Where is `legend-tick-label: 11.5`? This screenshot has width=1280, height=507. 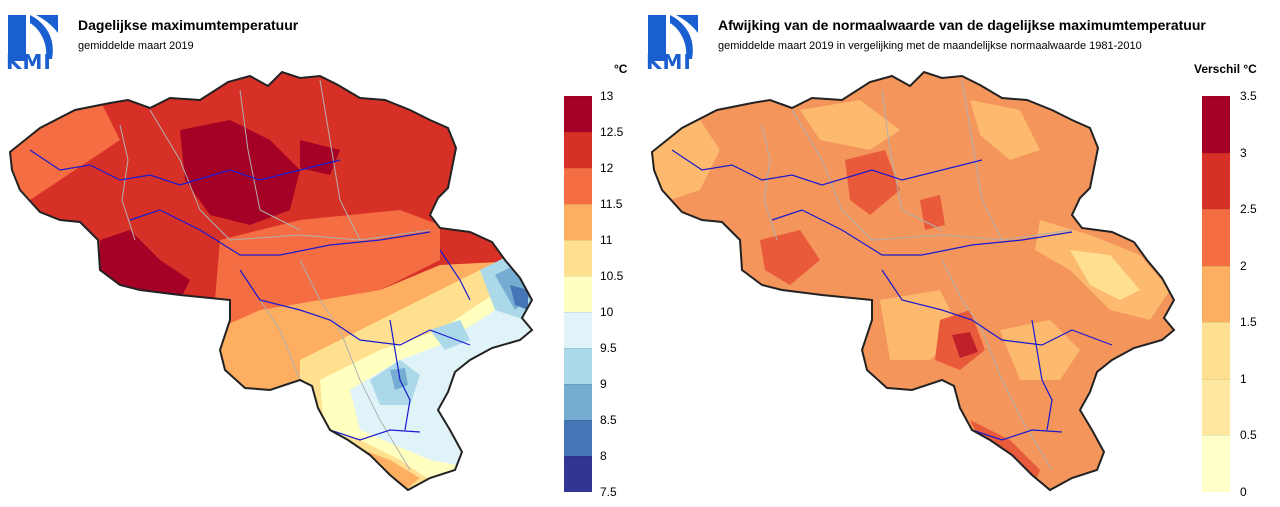 legend-tick-label: 11.5 is located at coordinates (611, 204).